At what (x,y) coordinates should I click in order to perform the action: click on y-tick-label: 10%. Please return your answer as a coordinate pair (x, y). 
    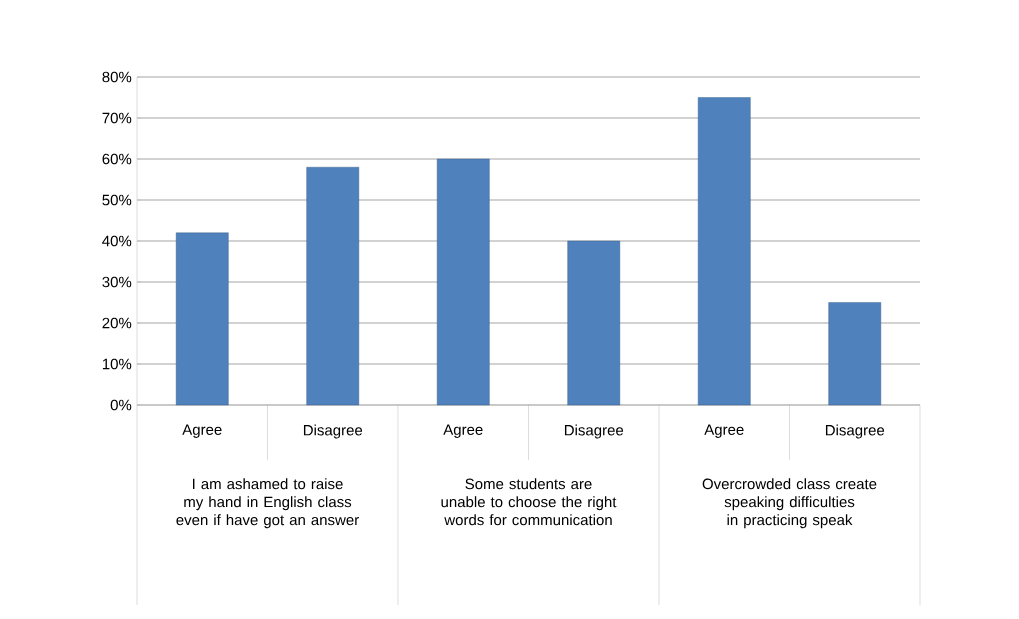
    Looking at the image, I should click on (117, 364).